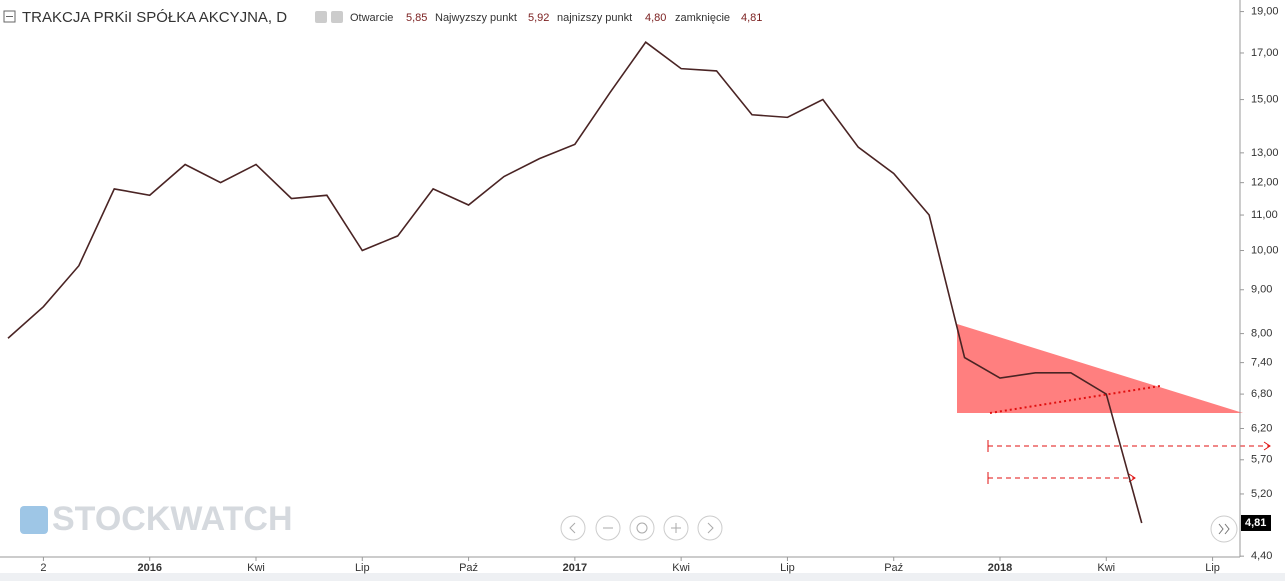 Image resolution: width=1285 pixels, height=581 pixels. What do you see at coordinates (1261, 556) in the screenshot?
I see `y-tick-label: 4,40` at bounding box center [1261, 556].